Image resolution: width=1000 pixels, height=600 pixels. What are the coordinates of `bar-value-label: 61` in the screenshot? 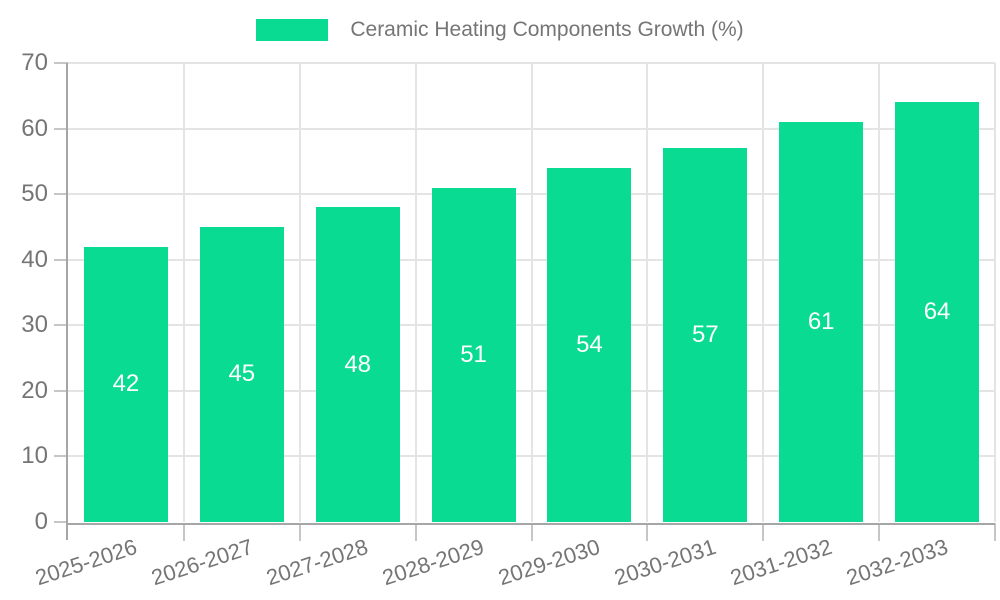 It's located at (821, 321).